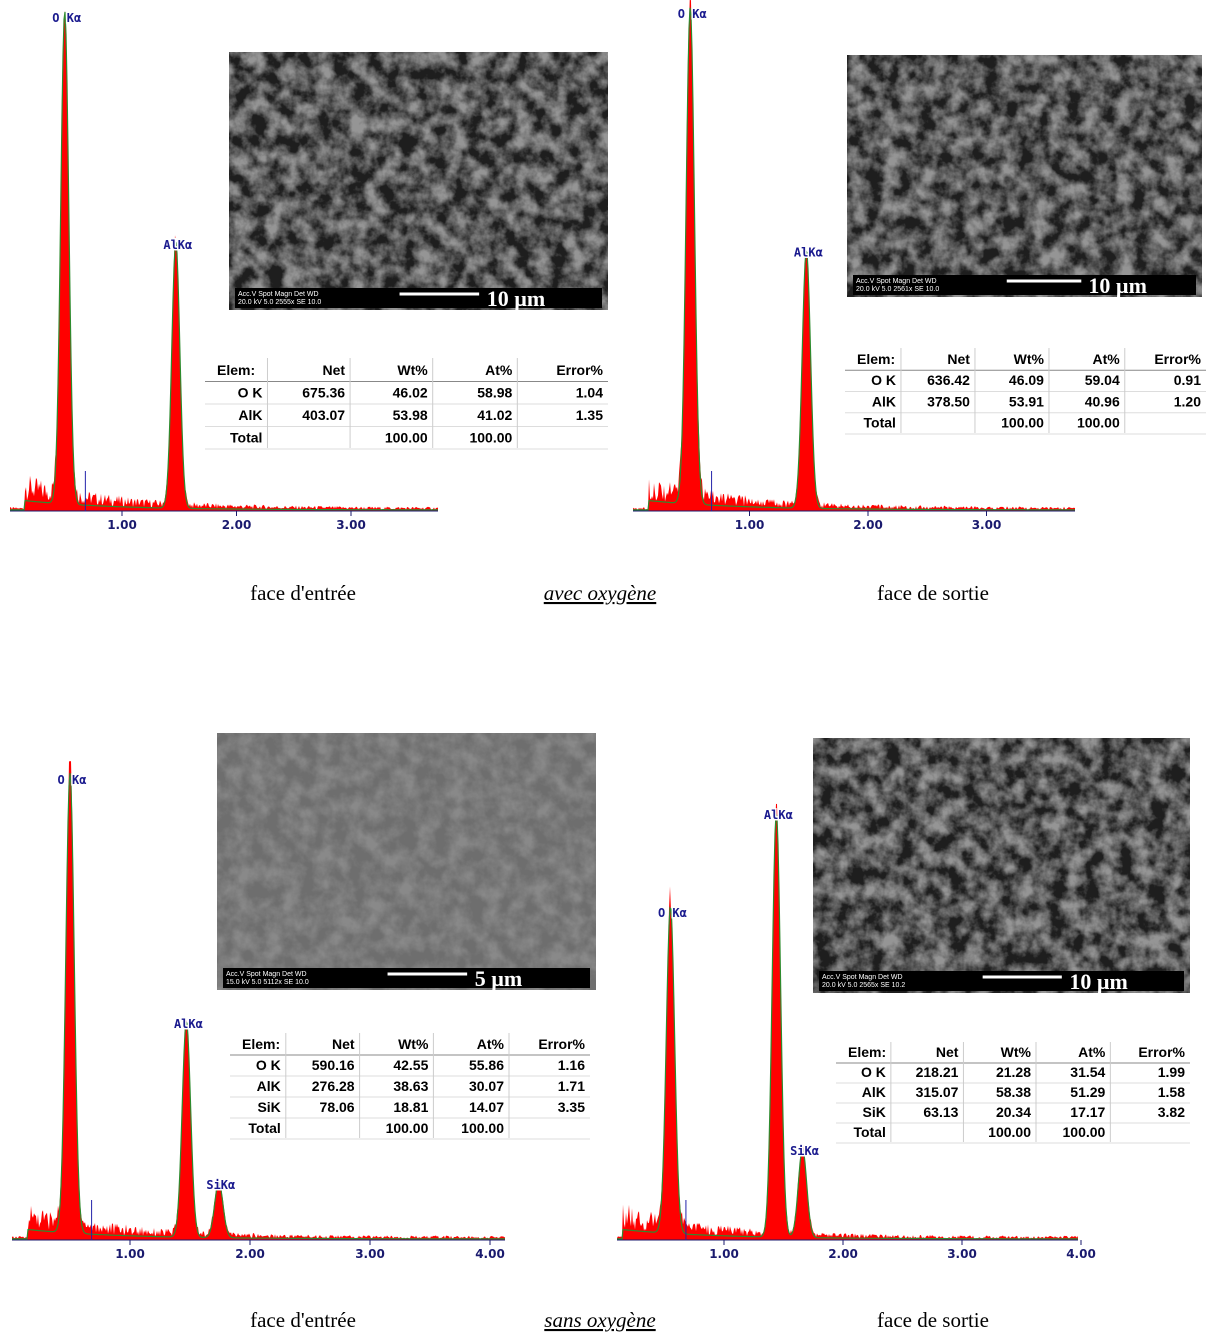  I want to click on table-cell: 40.96, so click(1102, 401).